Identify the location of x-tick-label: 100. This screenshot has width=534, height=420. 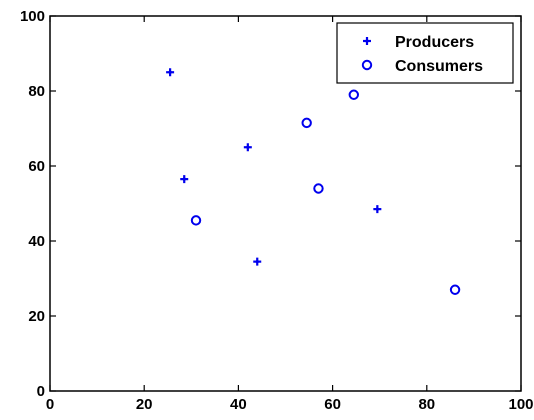
(520, 404).